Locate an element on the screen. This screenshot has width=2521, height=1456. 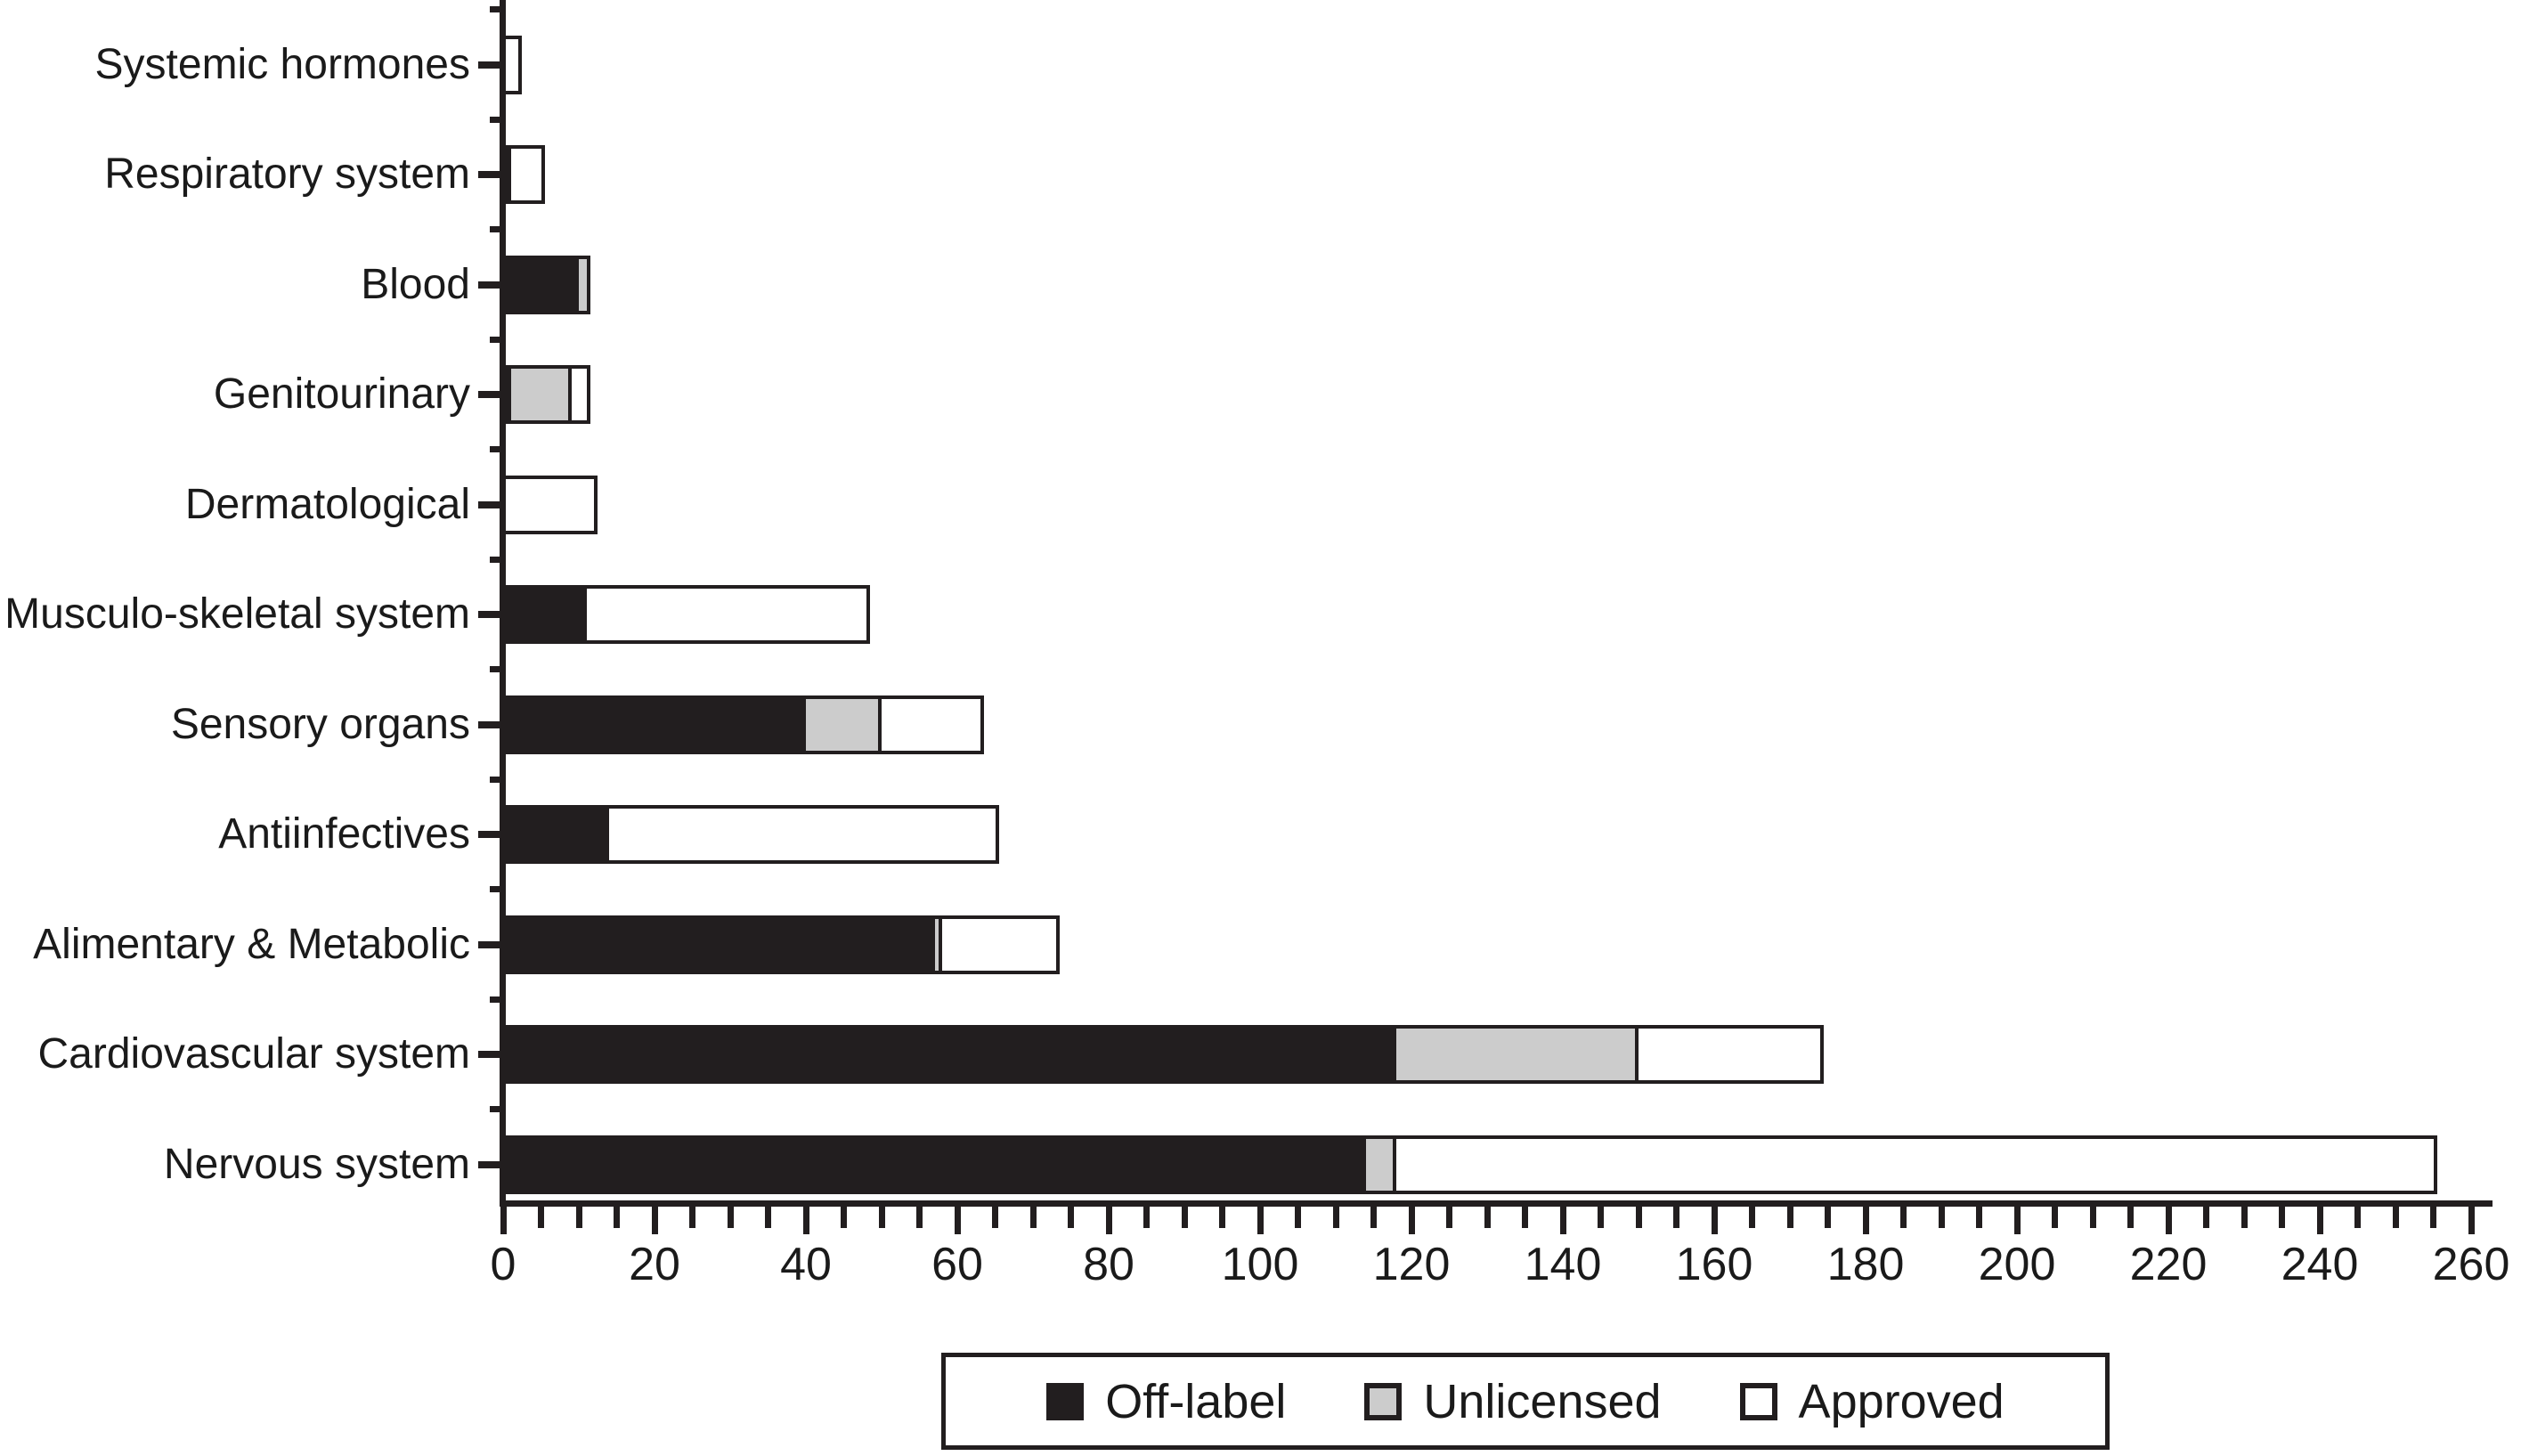
category-label-respiratory-system: Respiratory system is located at coordinates (287, 174).